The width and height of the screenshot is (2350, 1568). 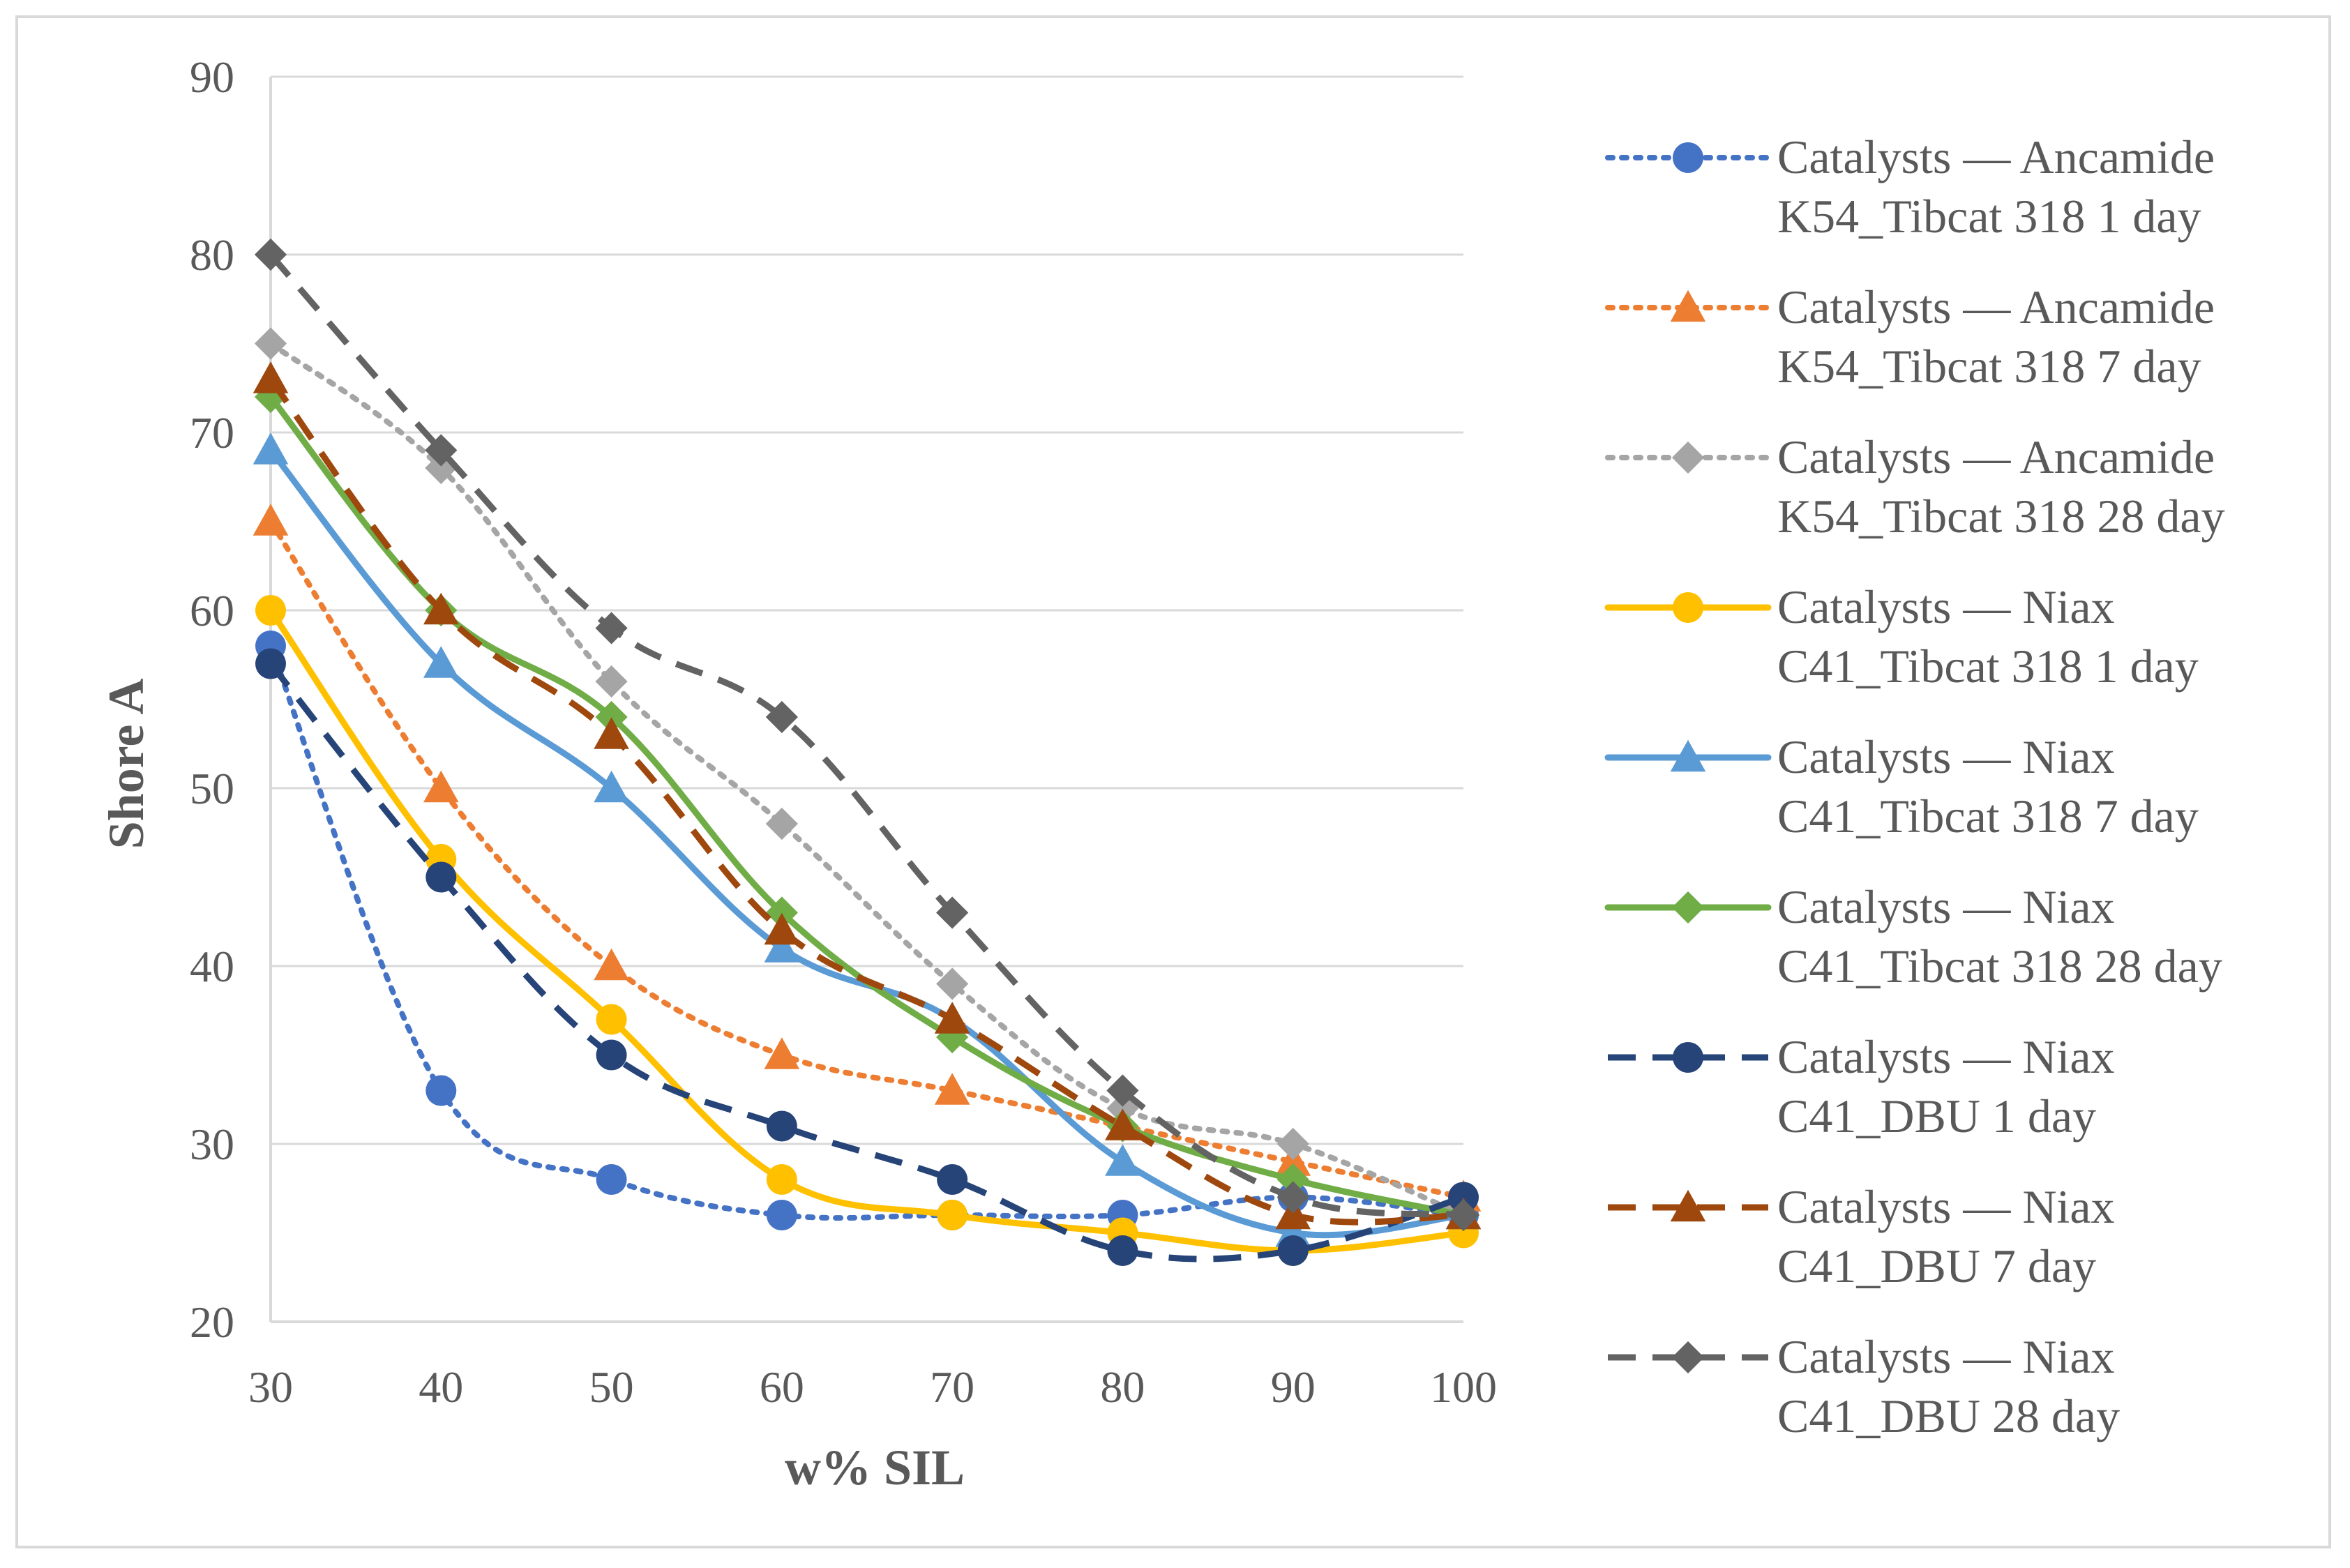 I want to click on y-tick-label: 40, so click(x=212, y=966).